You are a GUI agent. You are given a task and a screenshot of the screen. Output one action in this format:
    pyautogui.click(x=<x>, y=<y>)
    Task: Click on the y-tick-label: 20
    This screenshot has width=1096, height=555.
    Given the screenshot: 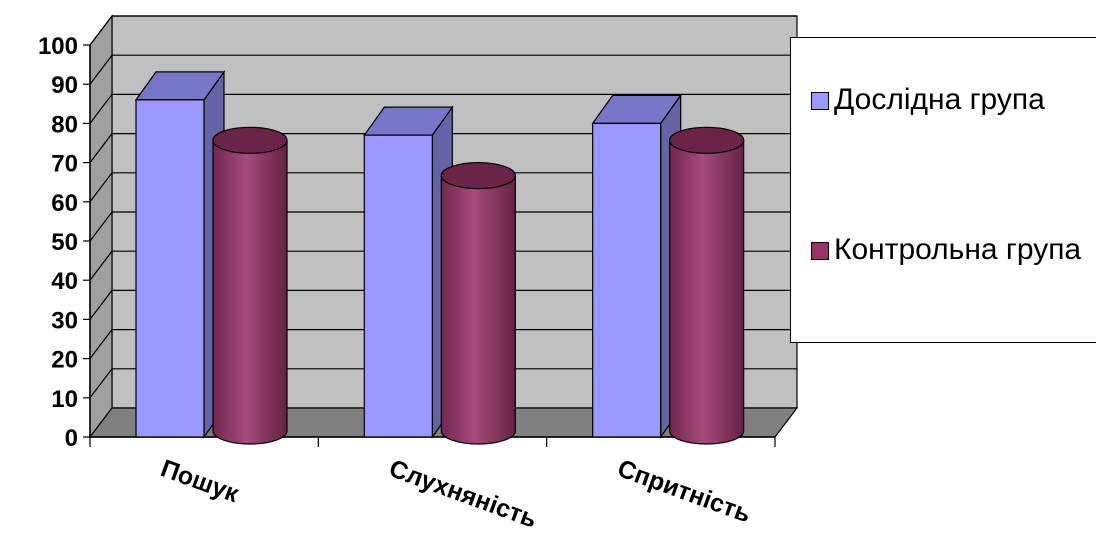 What is the action you would take?
    pyautogui.click(x=64, y=360)
    